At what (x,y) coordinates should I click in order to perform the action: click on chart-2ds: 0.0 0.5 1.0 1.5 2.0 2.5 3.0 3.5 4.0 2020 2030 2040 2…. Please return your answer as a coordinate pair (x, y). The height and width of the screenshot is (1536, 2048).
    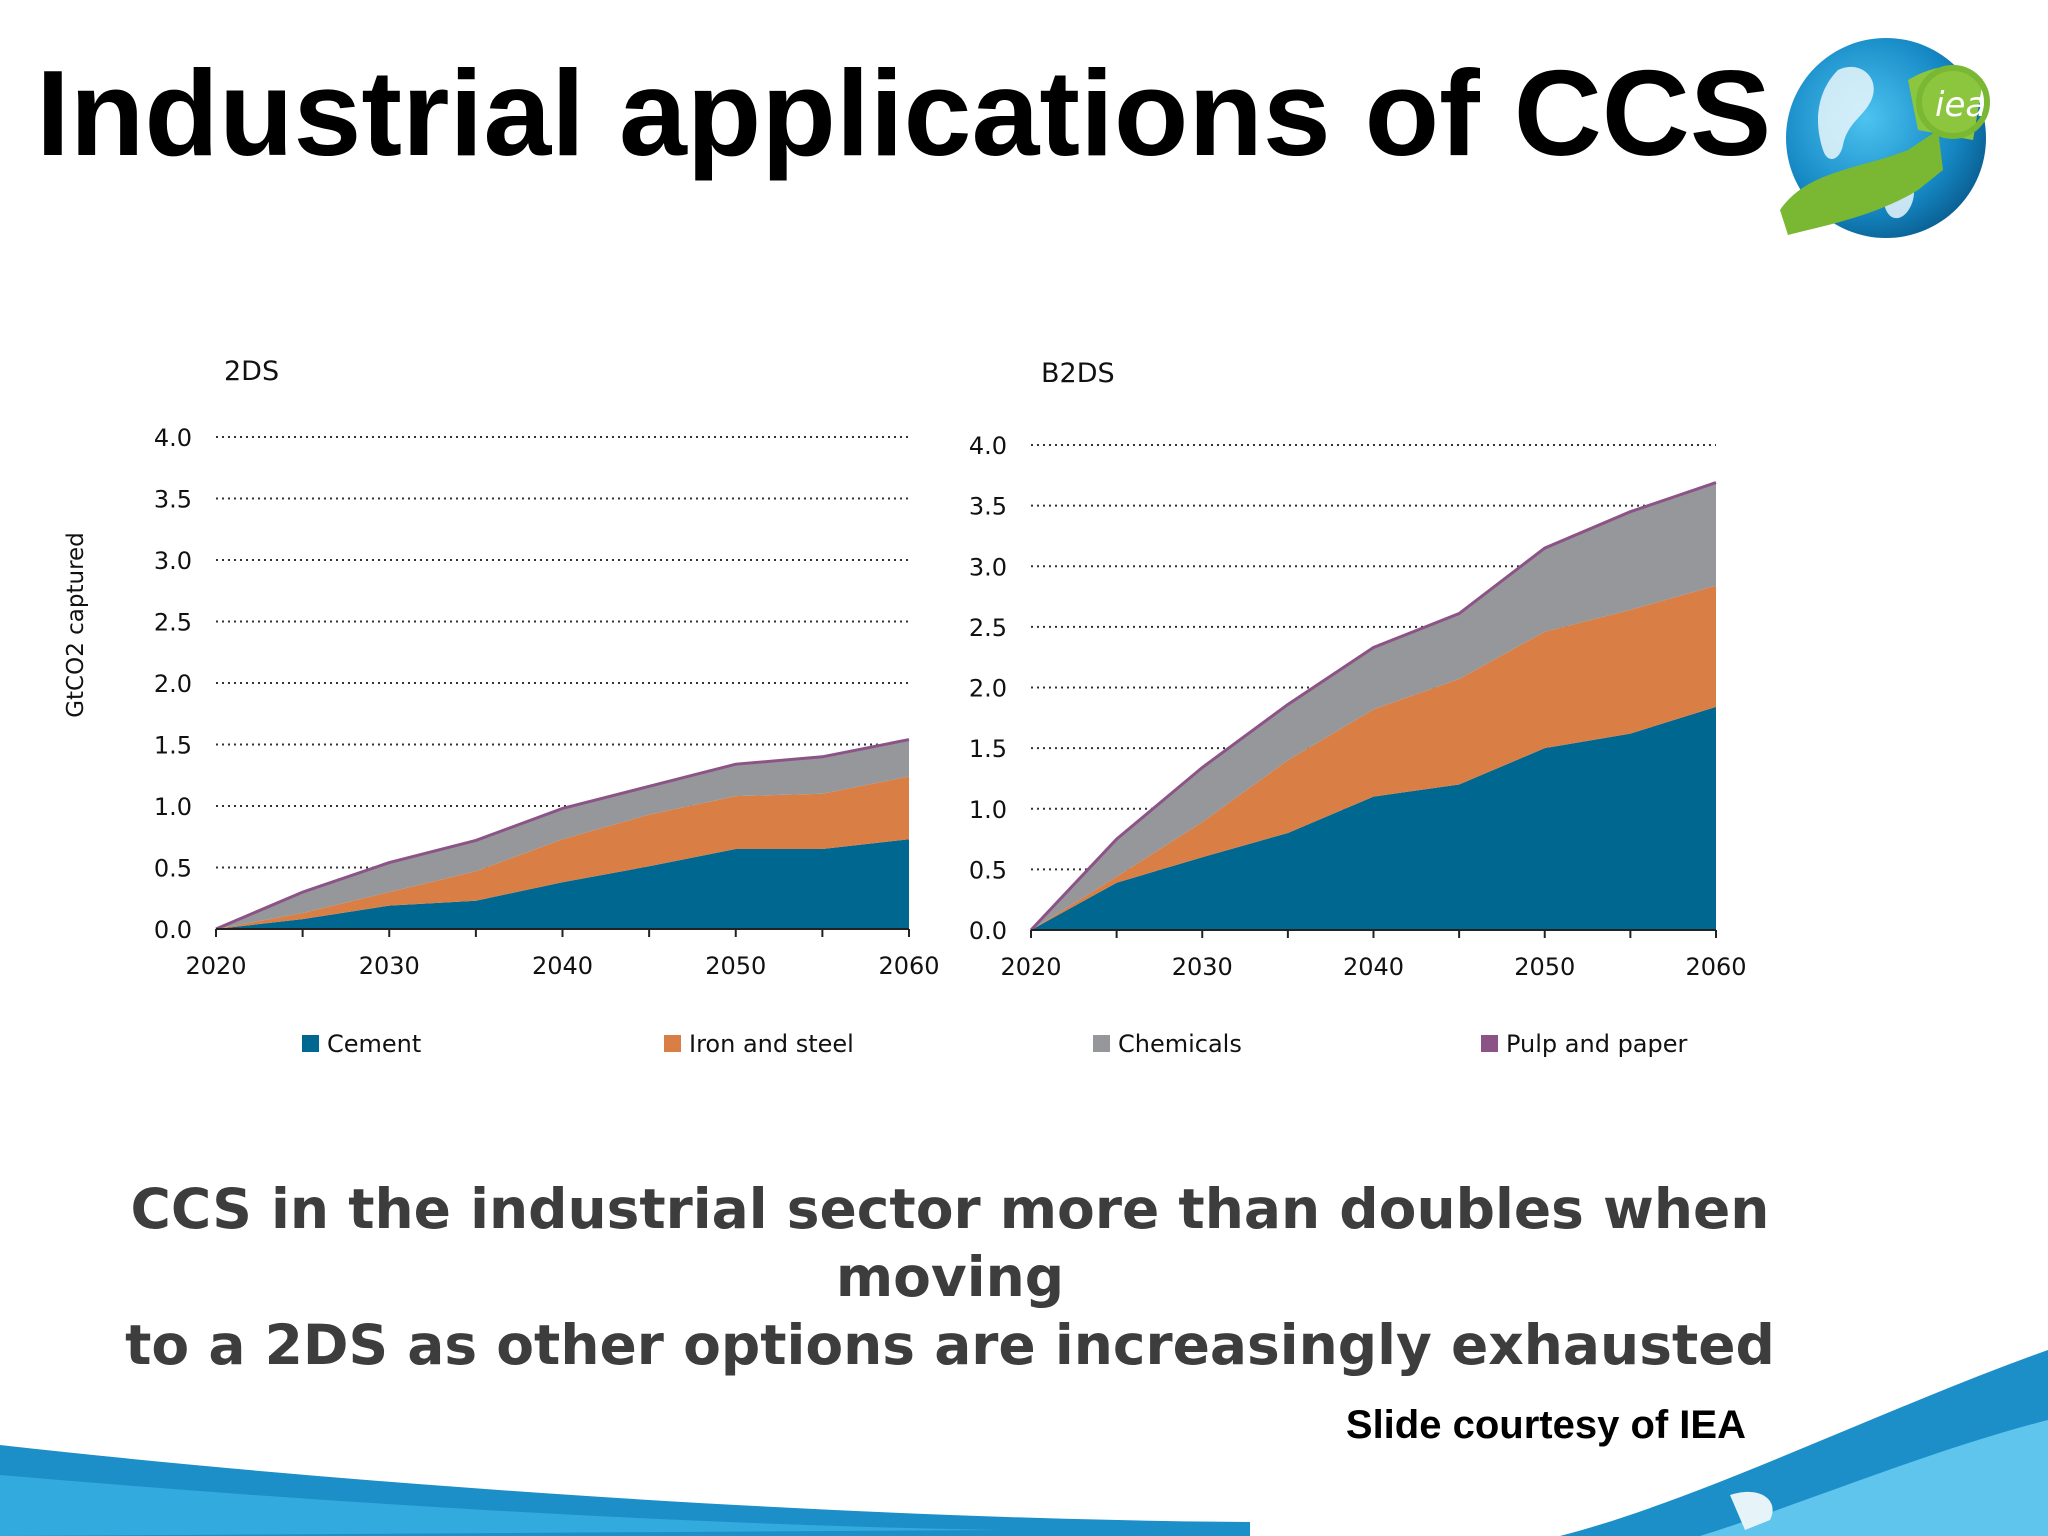
    Looking at the image, I should click on (547, 702).